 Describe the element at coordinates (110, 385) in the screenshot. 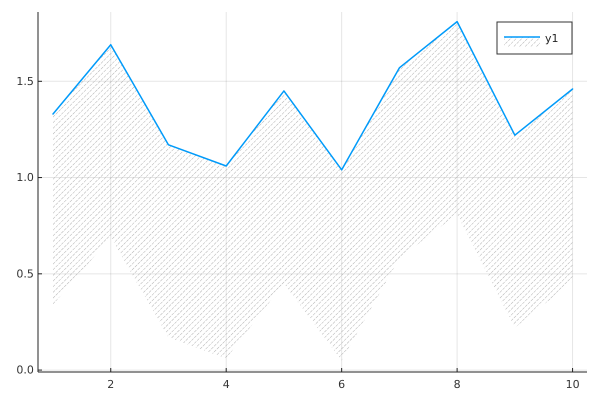

I see `x-tick-label: 2` at that location.